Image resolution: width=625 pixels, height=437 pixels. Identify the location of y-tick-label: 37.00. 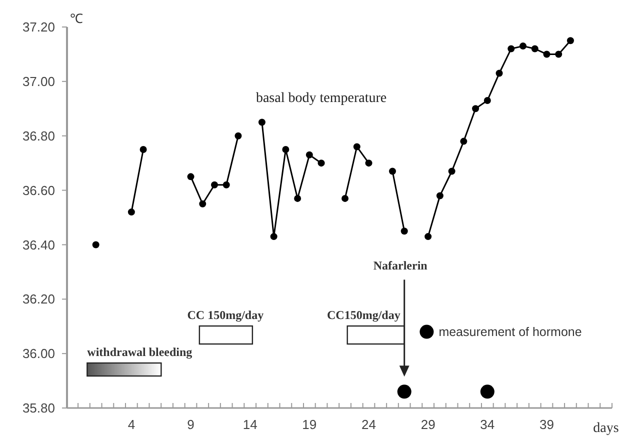
(38, 81).